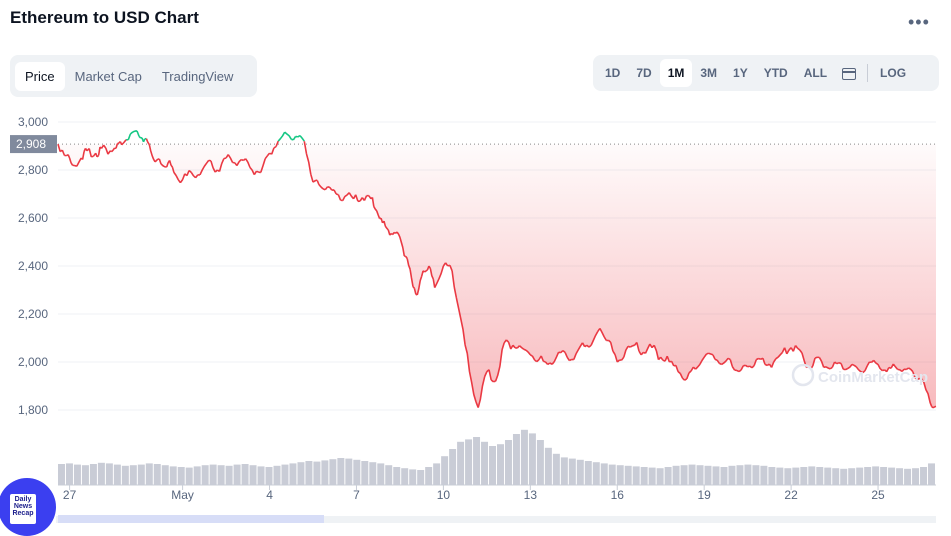 The height and width of the screenshot is (536, 951). Describe the element at coordinates (740, 73) in the screenshot. I see `range-1y-button: 1Y` at that location.